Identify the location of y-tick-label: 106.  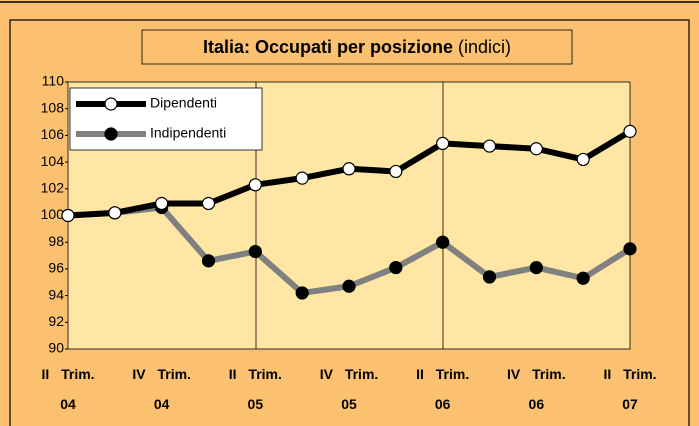
(53, 134).